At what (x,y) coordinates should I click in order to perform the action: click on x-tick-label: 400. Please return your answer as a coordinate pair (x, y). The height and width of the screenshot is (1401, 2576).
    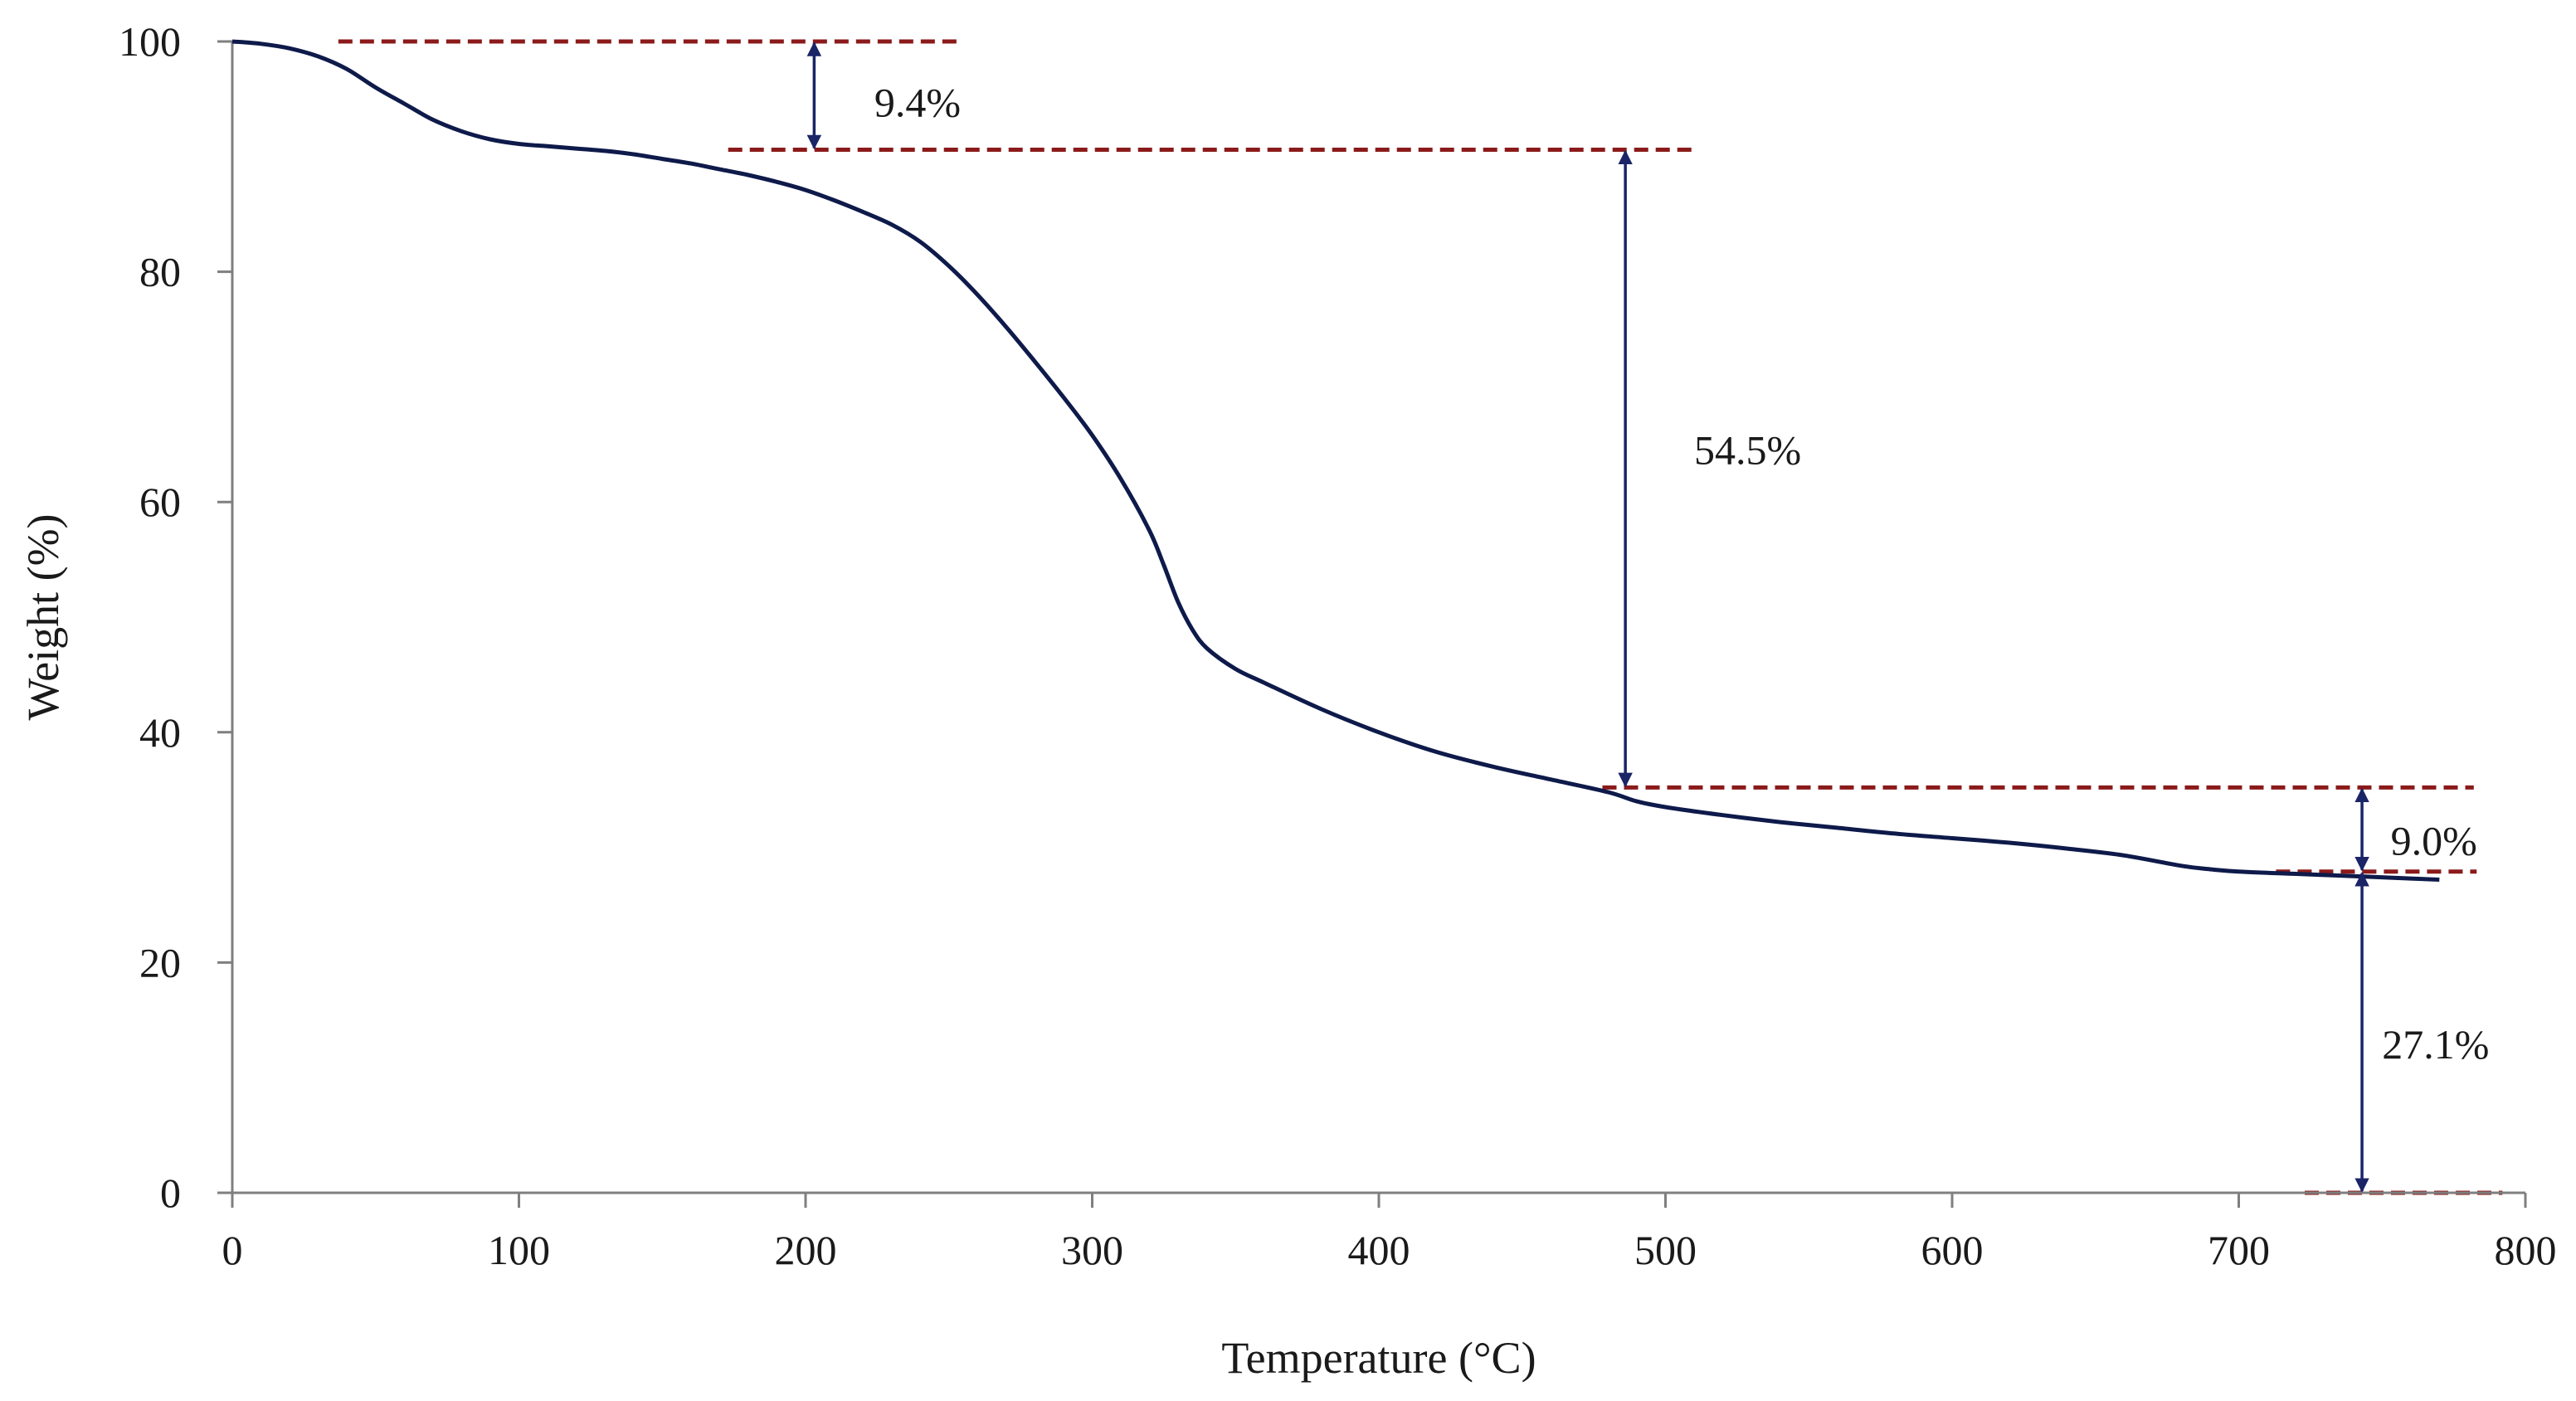
    Looking at the image, I should click on (1379, 1250).